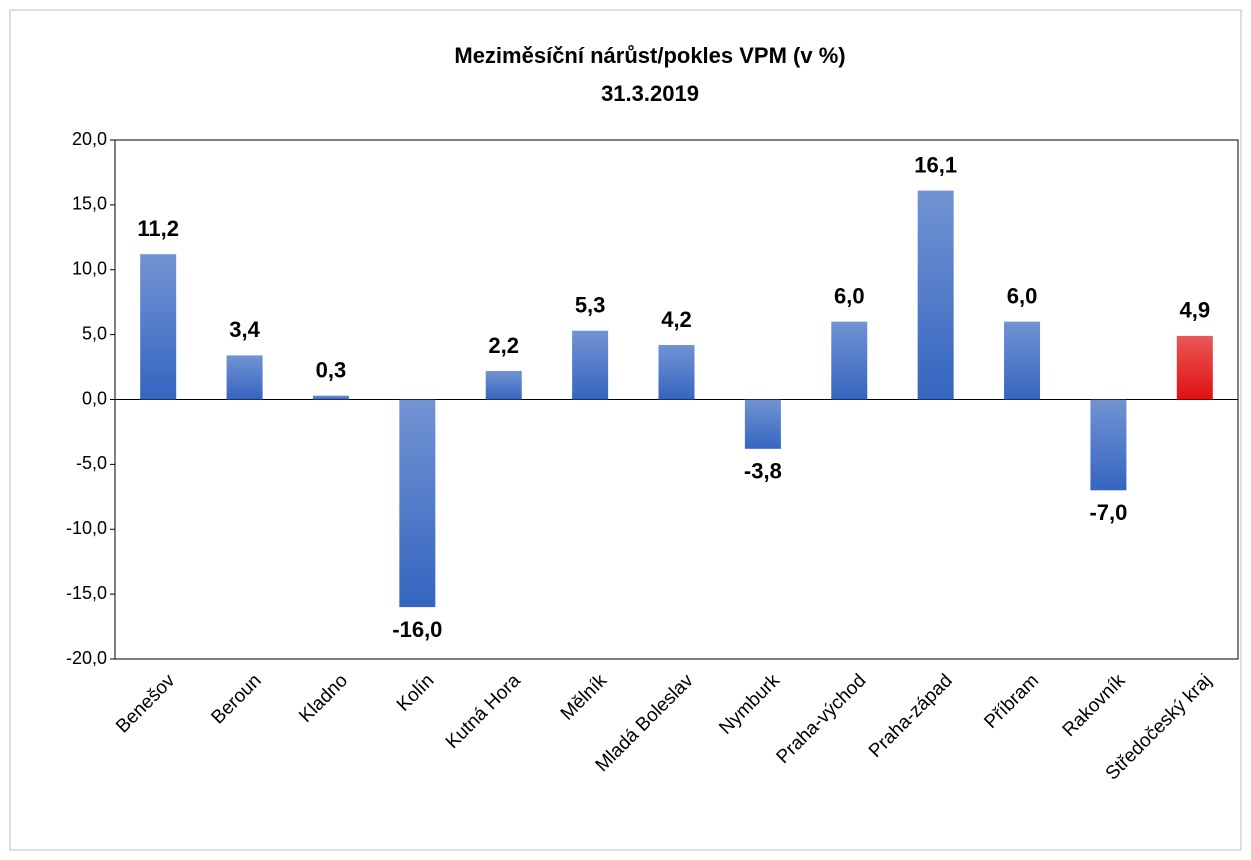 The width and height of the screenshot is (1251, 860). I want to click on chart-title: Meziměsíční nárůst/pokles VPM (v %), so click(649, 55).